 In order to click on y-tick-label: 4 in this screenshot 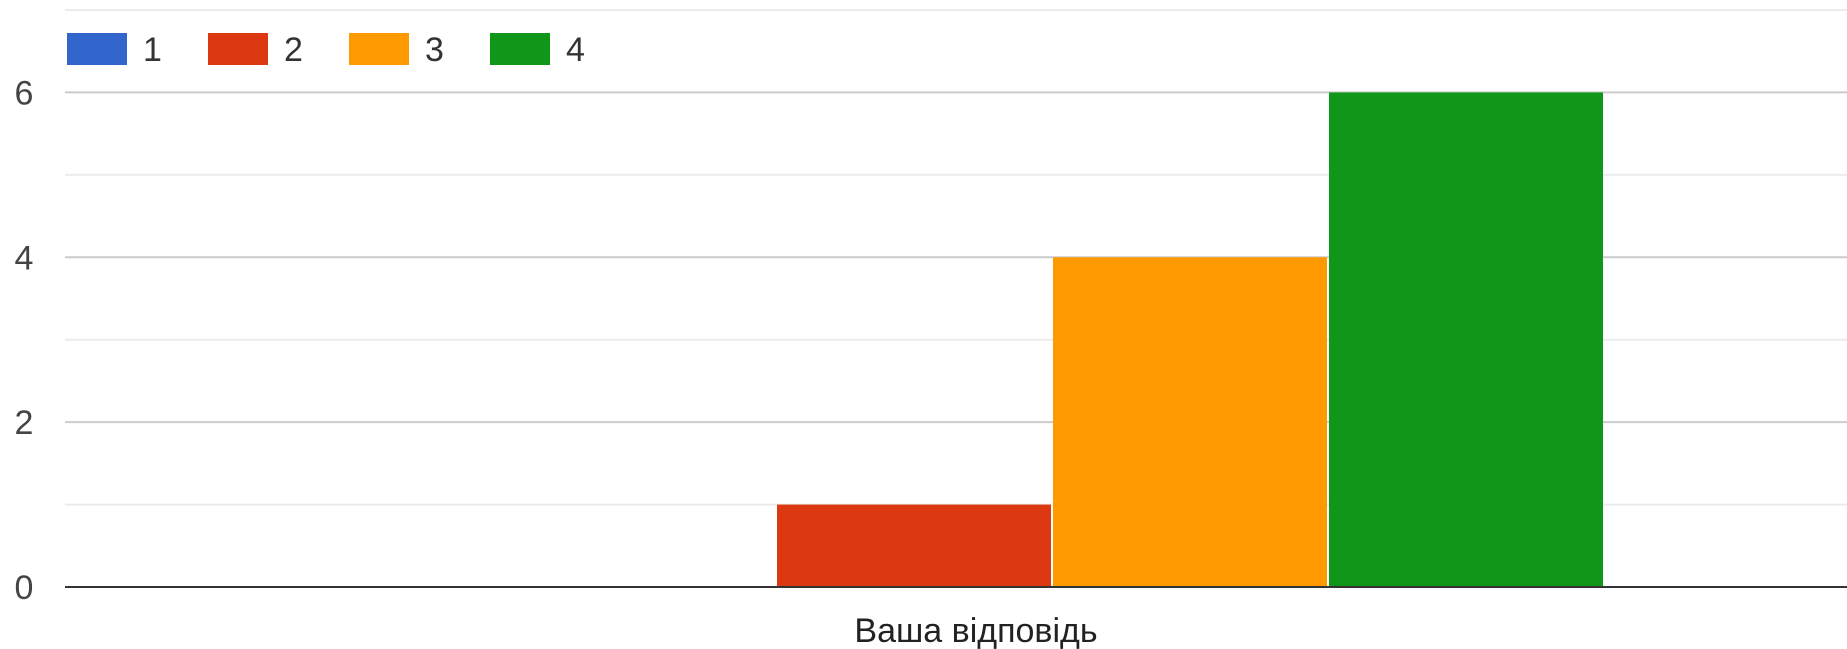, I will do `click(24, 258)`.